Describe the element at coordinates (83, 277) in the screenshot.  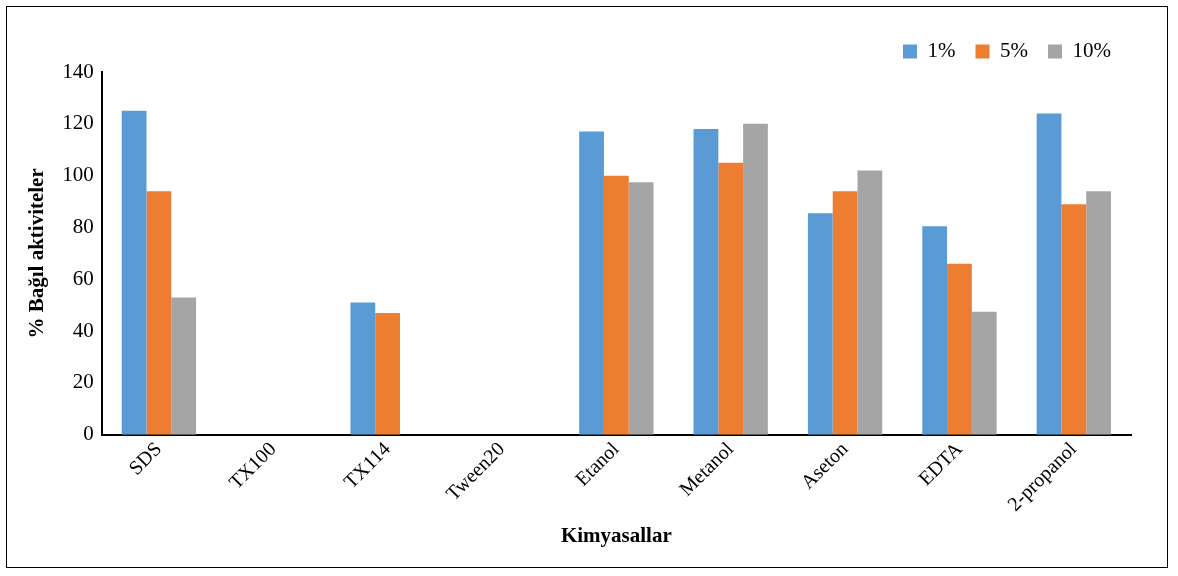
I see `y-tick-label: 60` at that location.